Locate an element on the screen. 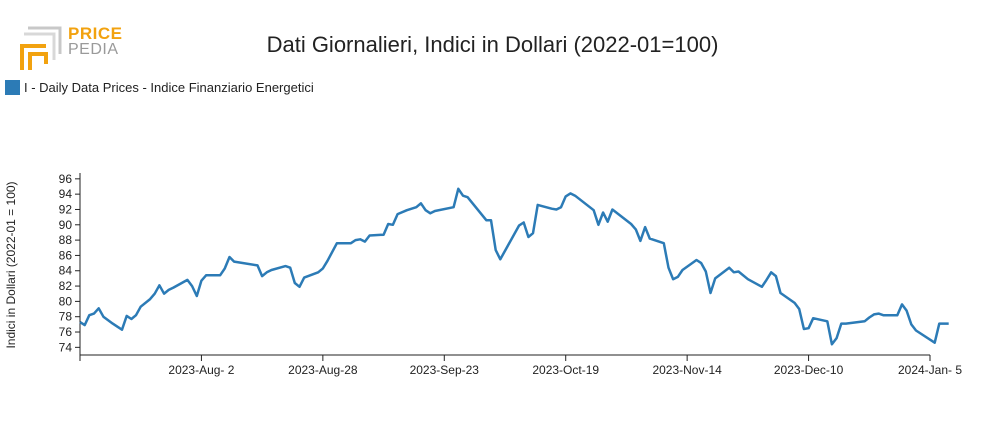 The width and height of the screenshot is (985, 430). logo-text-price: PRICE is located at coordinates (95, 33).